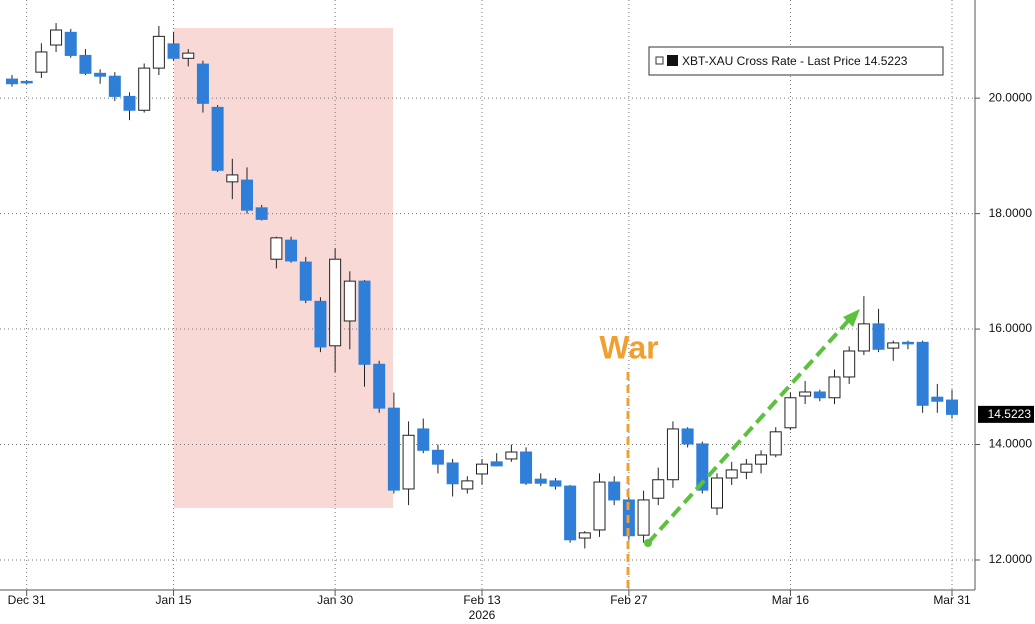 This screenshot has height=624, width=1035. I want to click on legend-icon, so click(659, 60).